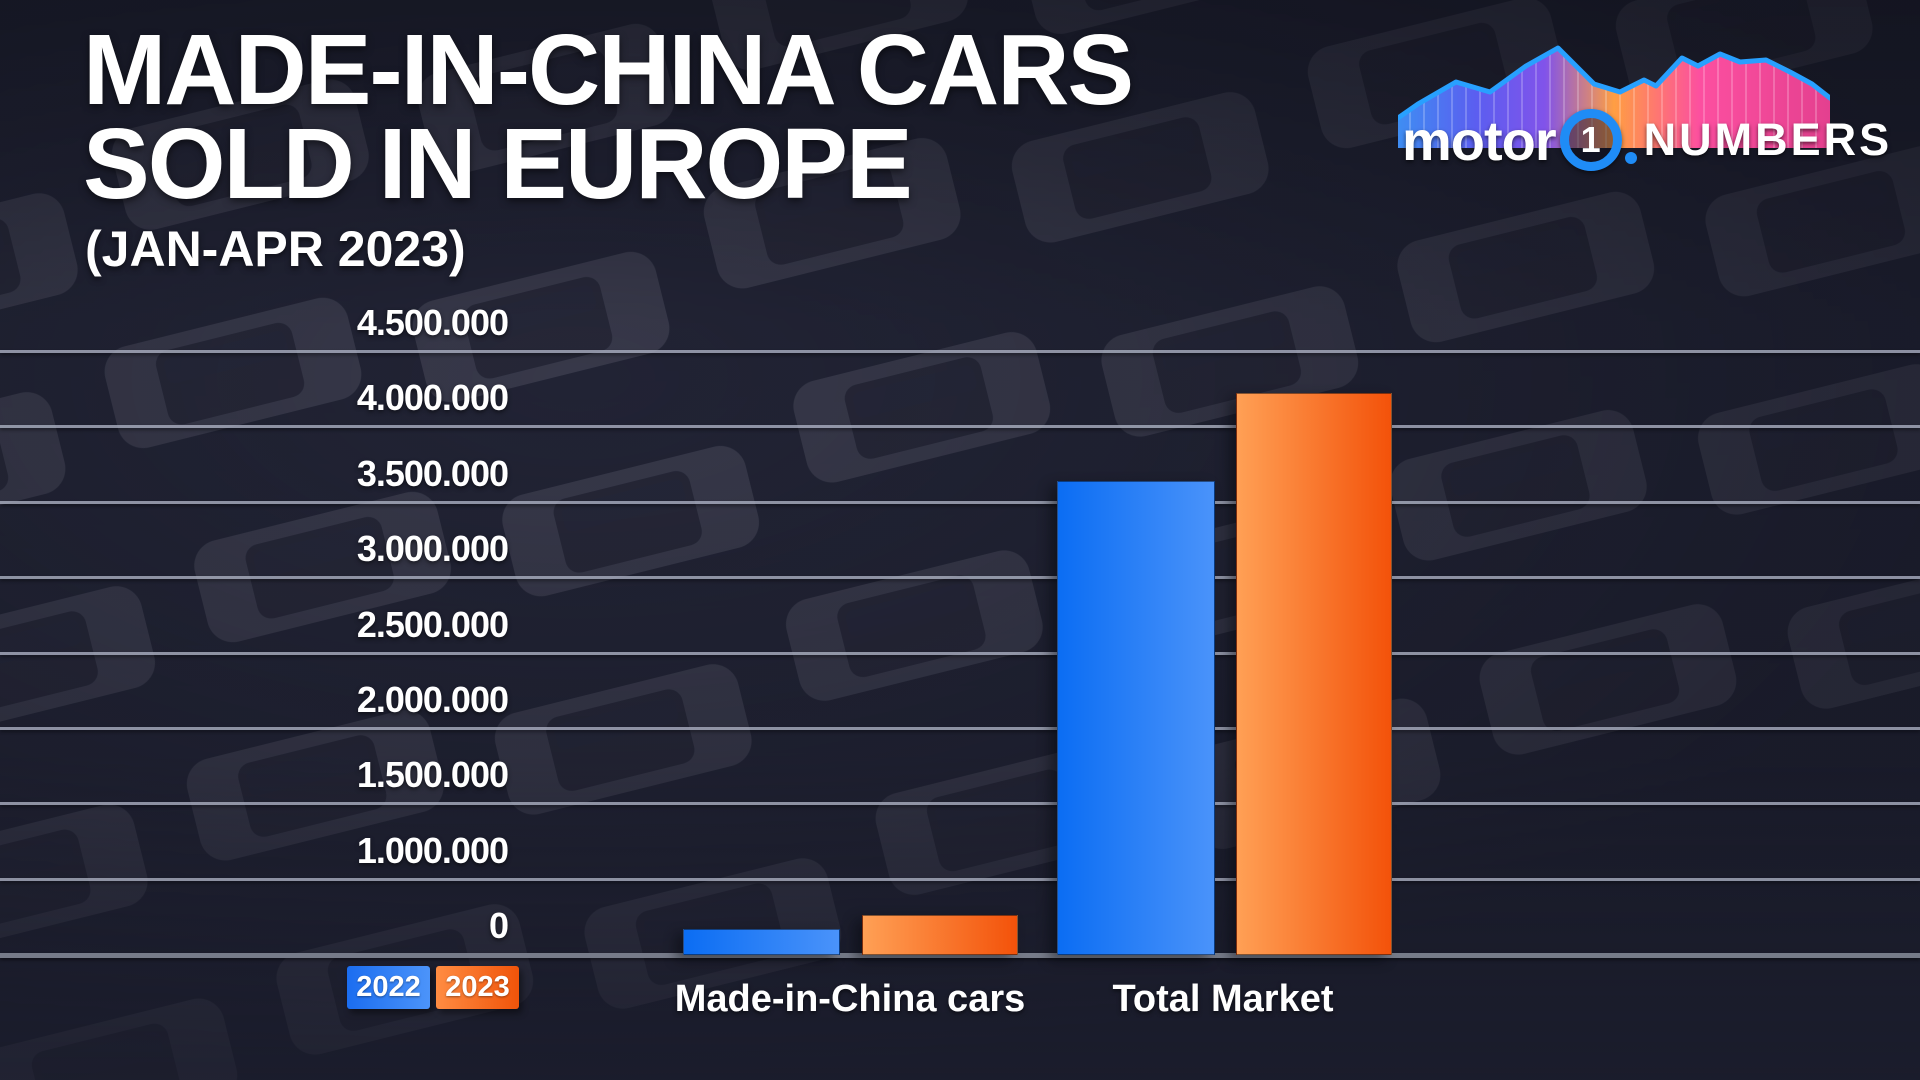 The width and height of the screenshot is (1920, 1080). I want to click on y-axis-tick-label: 3.500.000, so click(432, 473).